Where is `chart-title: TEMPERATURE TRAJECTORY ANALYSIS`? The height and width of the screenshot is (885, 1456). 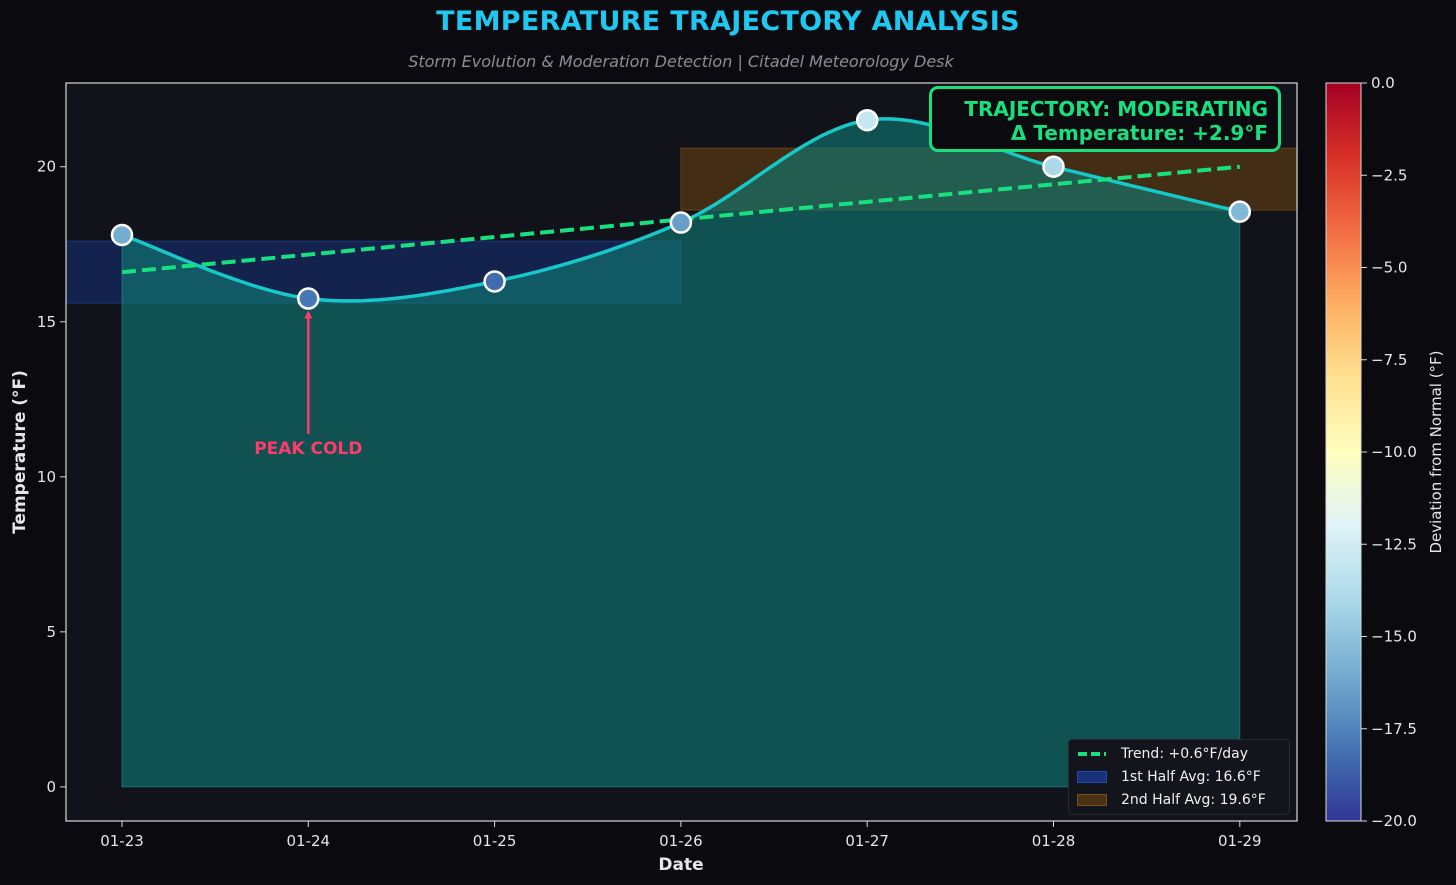
chart-title: TEMPERATURE TRAJECTORY ANALYSIS is located at coordinates (728, 21).